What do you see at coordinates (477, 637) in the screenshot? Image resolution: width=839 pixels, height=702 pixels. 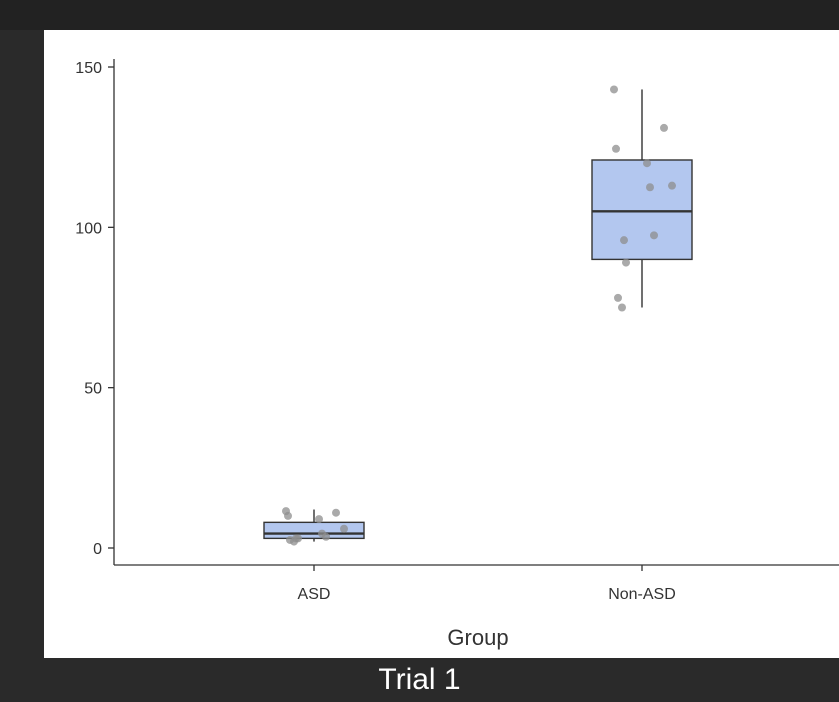 I see `x-axis-title: Group` at bounding box center [477, 637].